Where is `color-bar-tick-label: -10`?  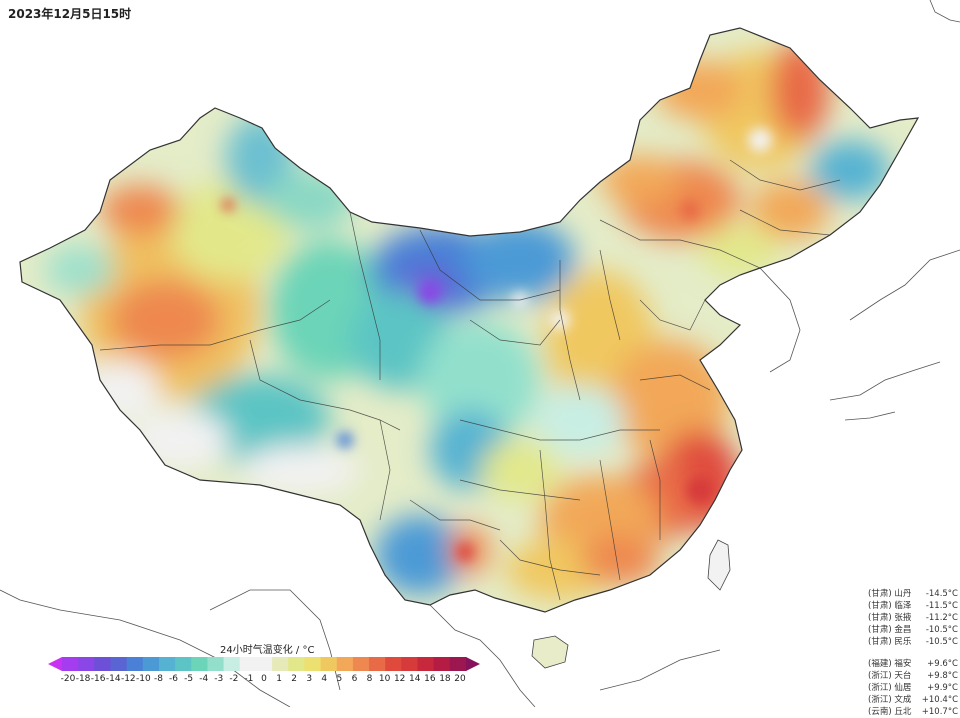 color-bar-tick-label: -10 is located at coordinates (143, 679).